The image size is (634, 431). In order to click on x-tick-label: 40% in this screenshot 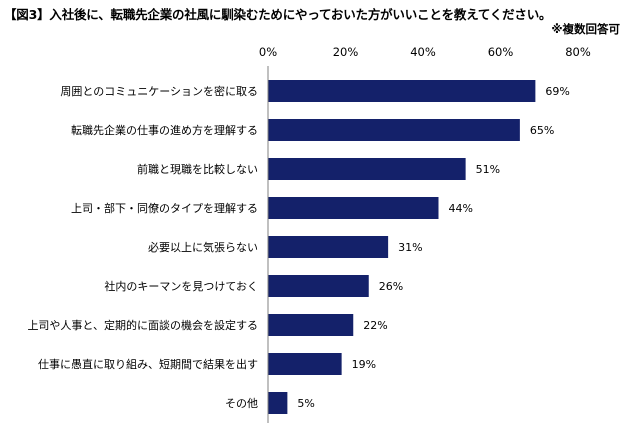, I will do `click(423, 52)`.